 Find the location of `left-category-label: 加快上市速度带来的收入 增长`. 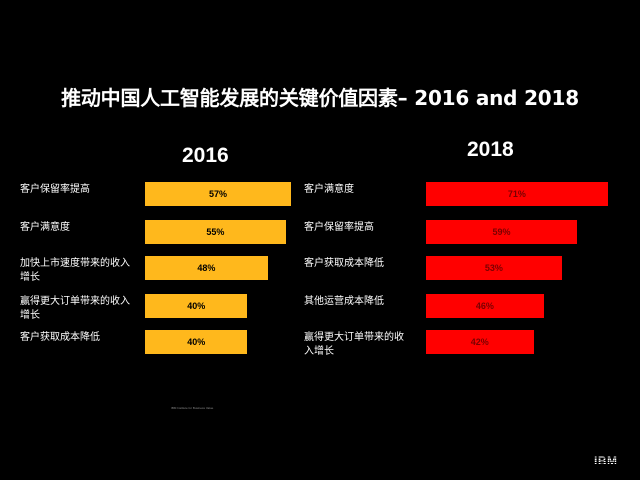

left-category-label: 加快上市速度带来的收入 增长 is located at coordinates (75, 270).